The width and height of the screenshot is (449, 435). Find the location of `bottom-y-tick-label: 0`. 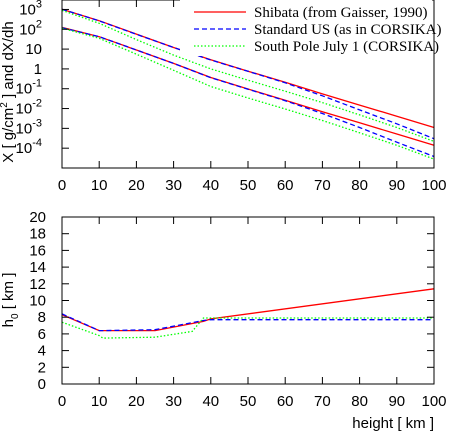

bottom-y-tick-label: 0 is located at coordinates (42, 384).